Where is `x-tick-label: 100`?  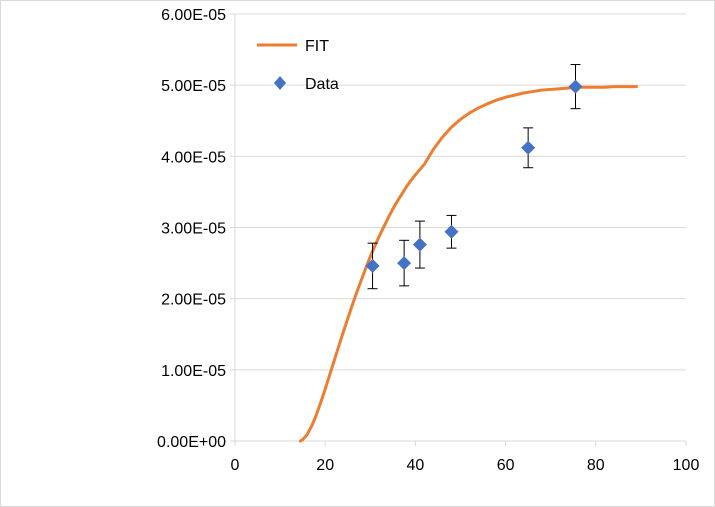 x-tick-label: 100 is located at coordinates (686, 465).